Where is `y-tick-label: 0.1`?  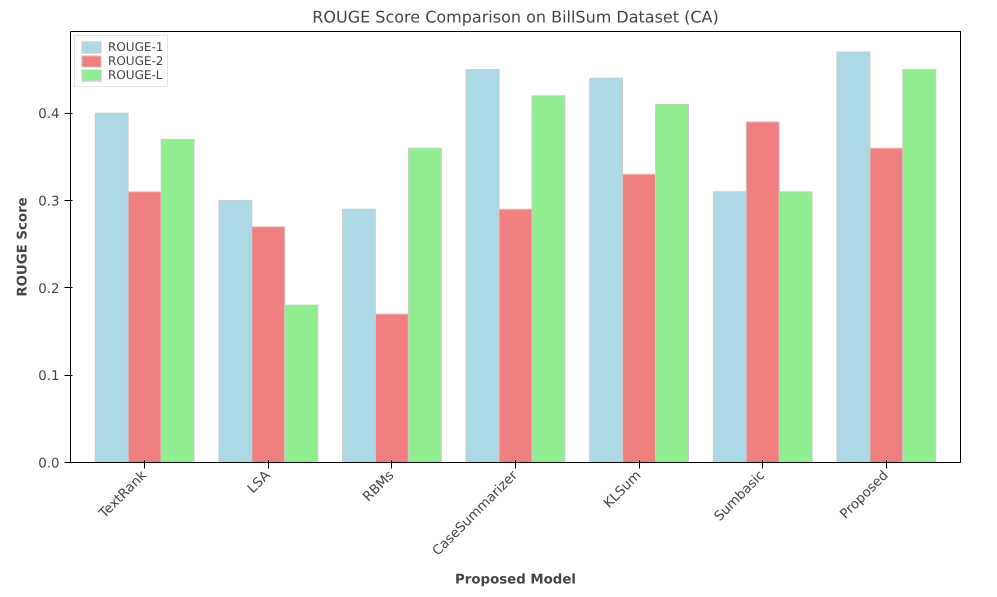 y-tick-label: 0.1 is located at coordinates (49, 376).